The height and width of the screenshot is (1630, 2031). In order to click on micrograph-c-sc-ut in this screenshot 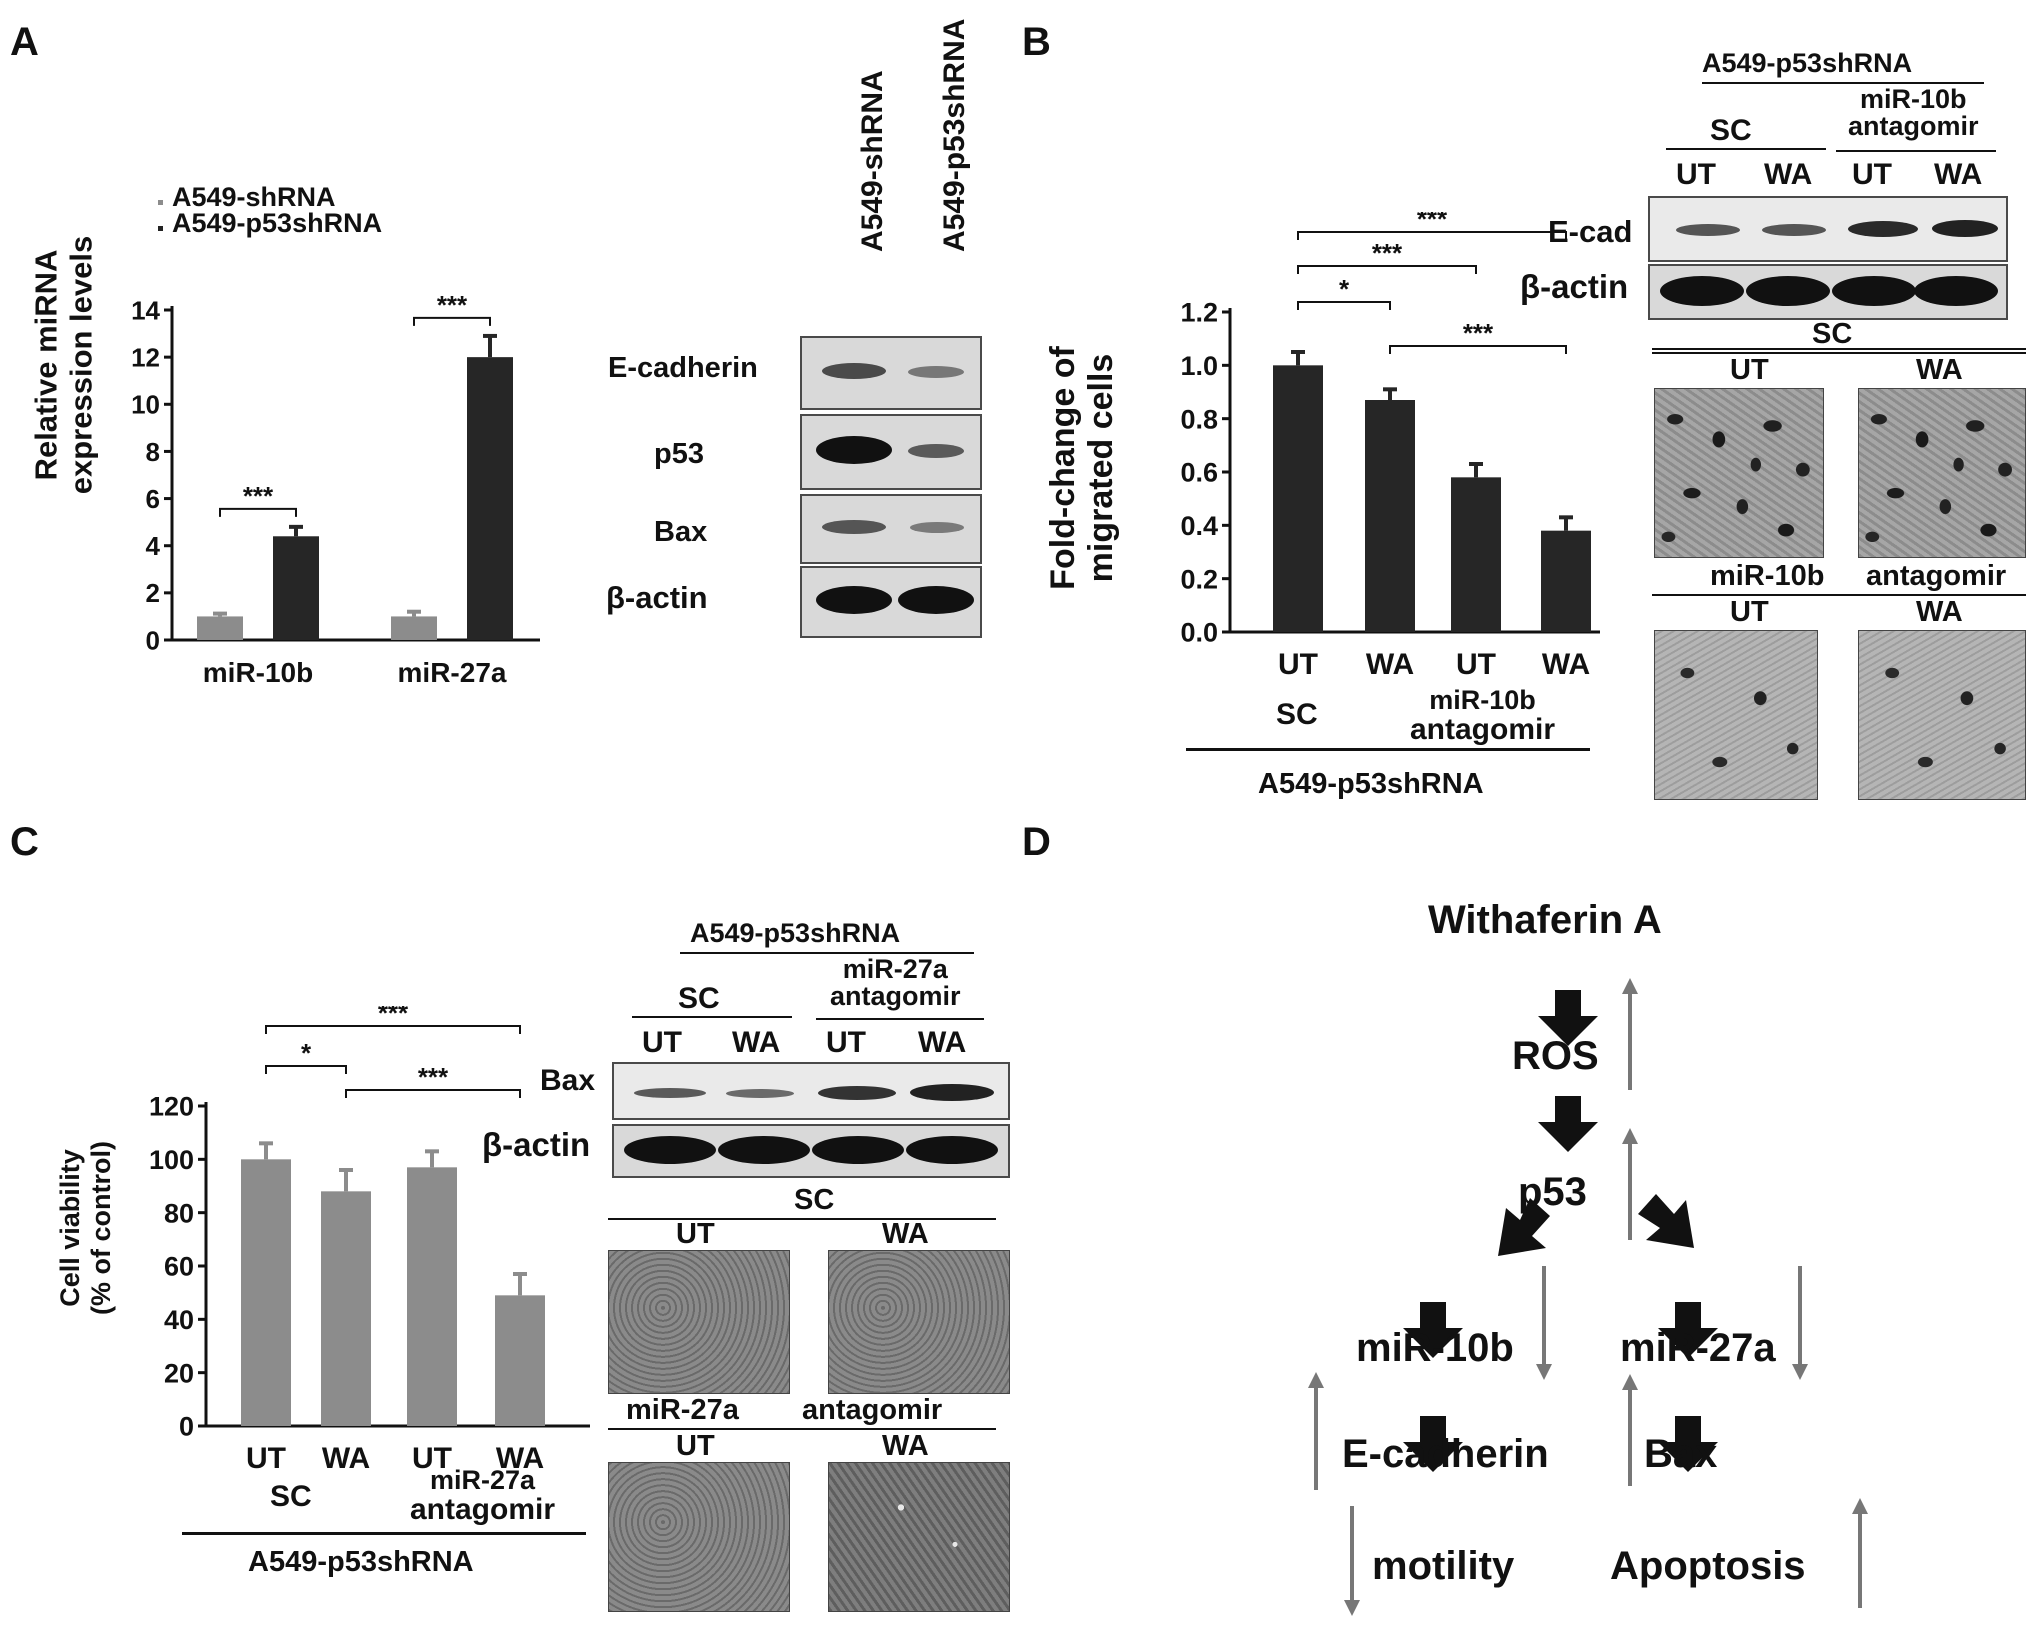, I will do `click(699, 1322)`.